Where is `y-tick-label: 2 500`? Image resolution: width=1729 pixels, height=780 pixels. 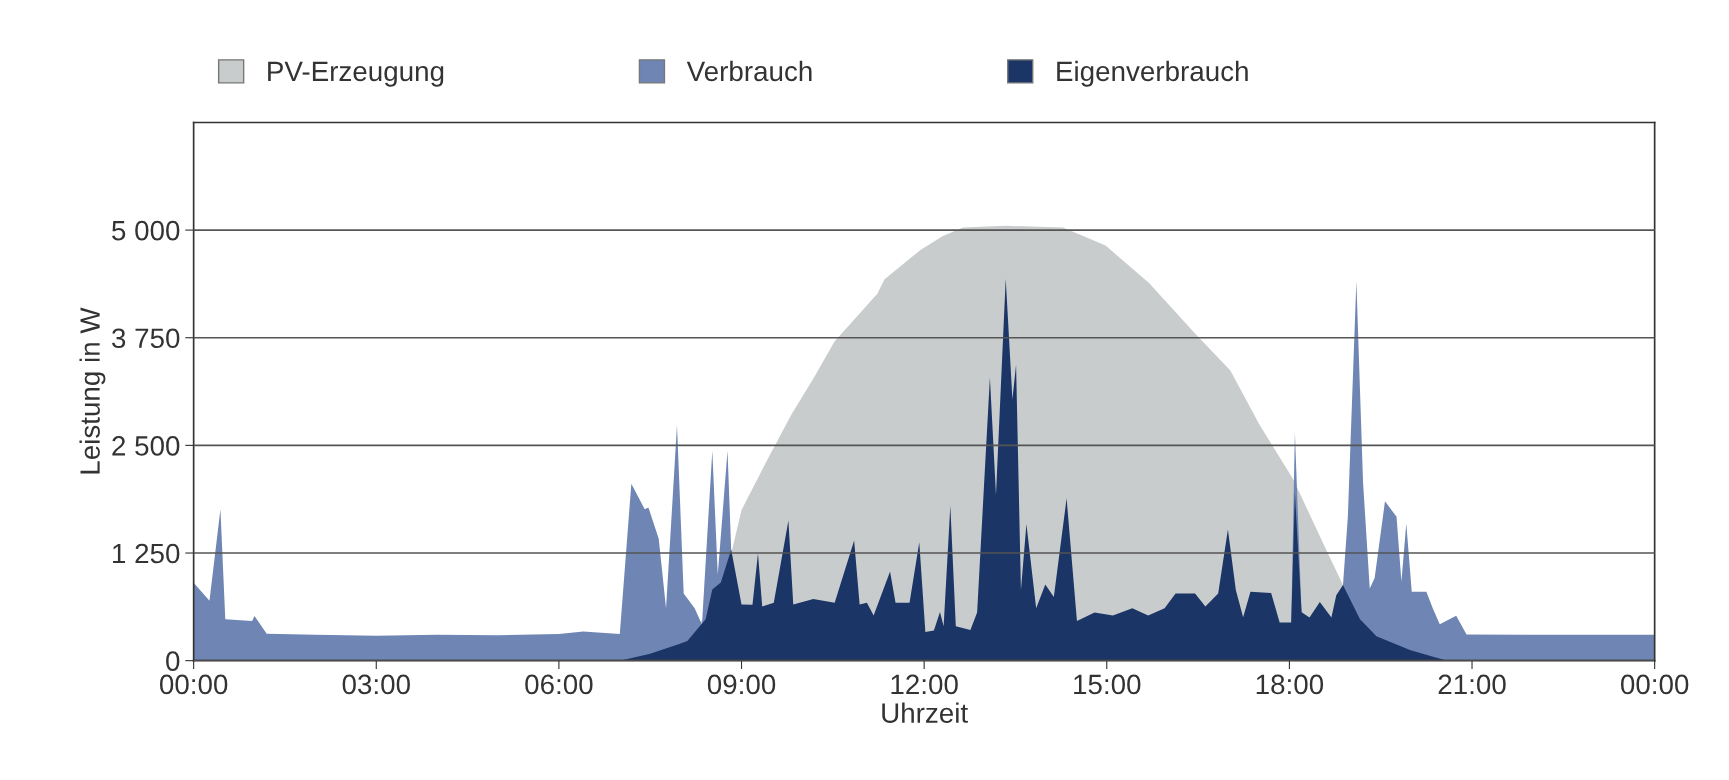
y-tick-label: 2 500 is located at coordinates (146, 446).